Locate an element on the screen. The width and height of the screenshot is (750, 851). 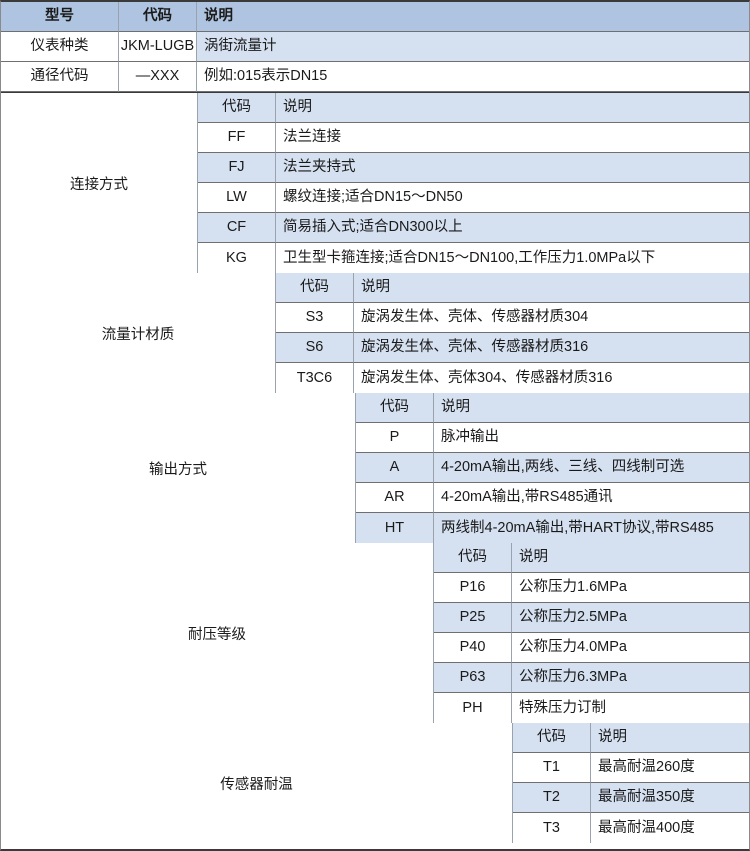
top-row: 仪表种类 JKM-LUGB 涡街流量计 is located at coordinates (375, 47).